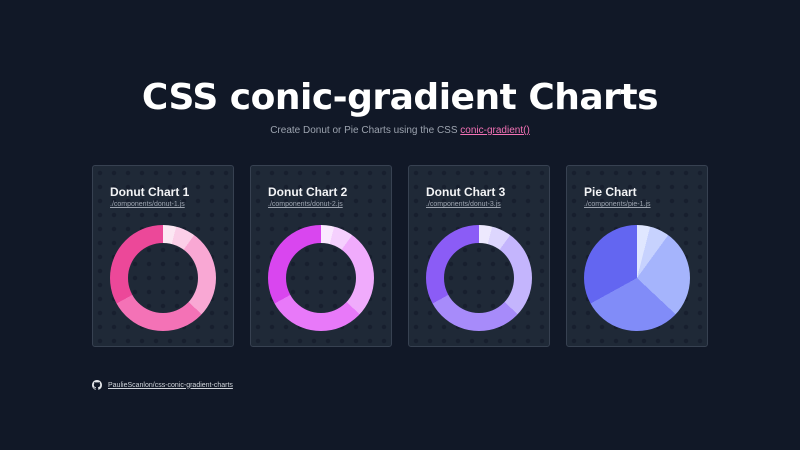 Image resolution: width=800 pixels, height=450 pixels. I want to click on card-donut-3: Donut Chart 3 ./components/donut-3.js, so click(479, 256).